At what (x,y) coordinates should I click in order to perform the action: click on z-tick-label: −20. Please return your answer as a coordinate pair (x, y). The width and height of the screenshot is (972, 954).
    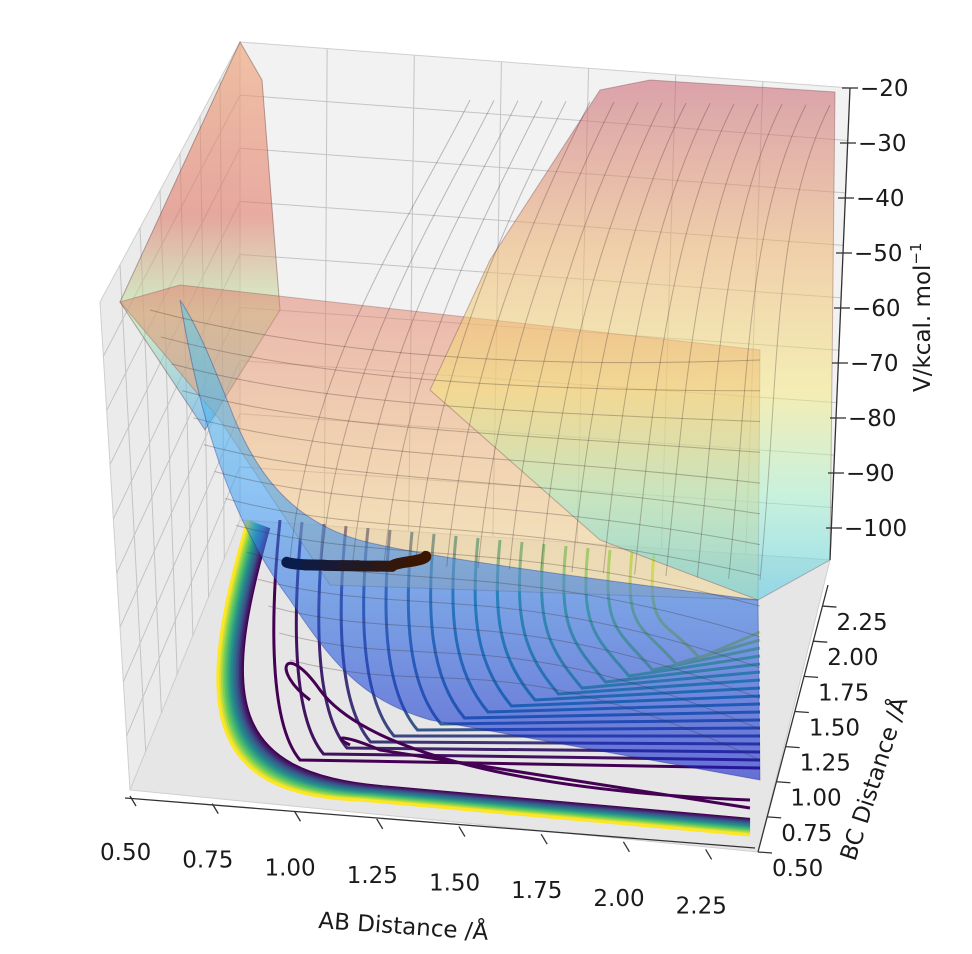
    Looking at the image, I should click on (884, 89).